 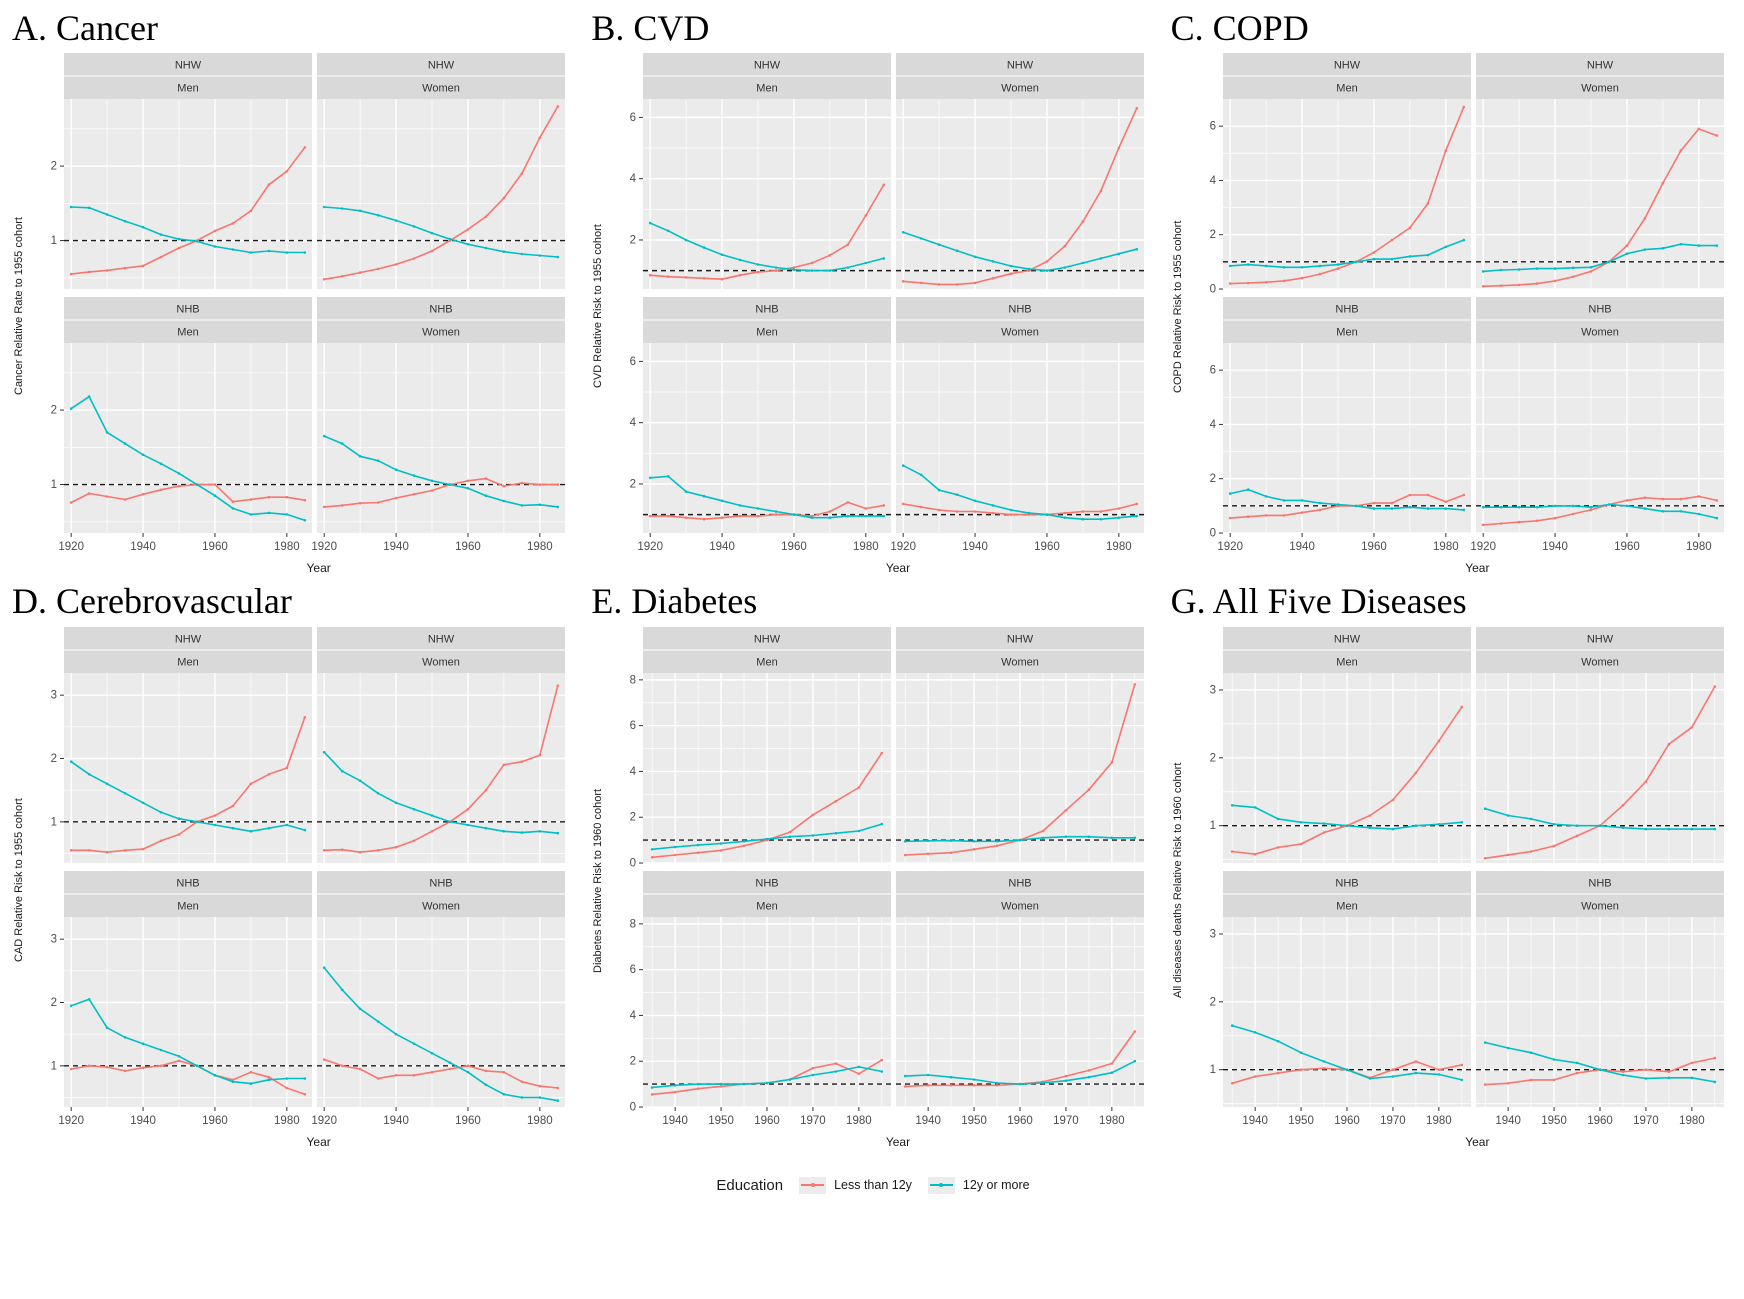 What do you see at coordinates (767, 310) in the screenshot?
I see `facet-group-label: NHB` at bounding box center [767, 310].